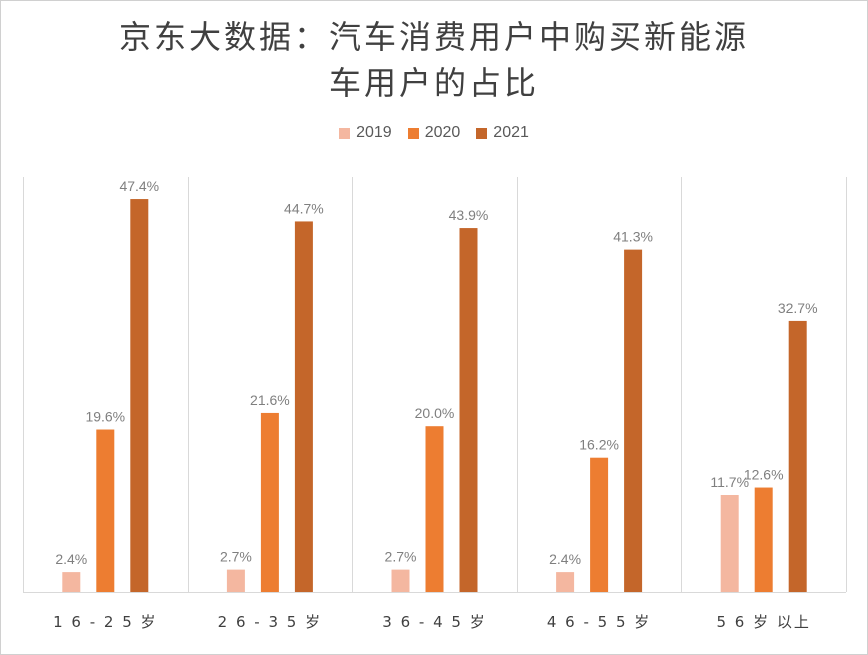 This screenshot has height=655, width=868. Describe the element at coordinates (482, 133) in the screenshot. I see `legend-swatch-2021` at that location.